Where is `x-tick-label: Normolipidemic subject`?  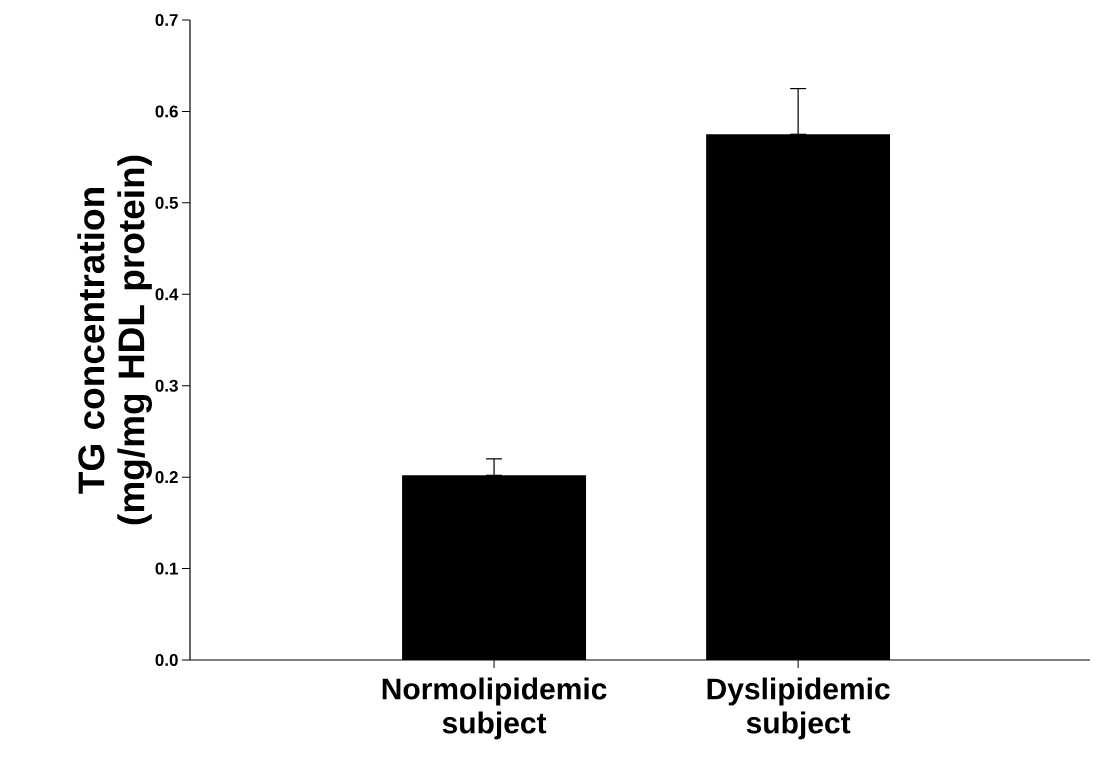
x-tick-label: Normolipidemic subject is located at coordinates (494, 708).